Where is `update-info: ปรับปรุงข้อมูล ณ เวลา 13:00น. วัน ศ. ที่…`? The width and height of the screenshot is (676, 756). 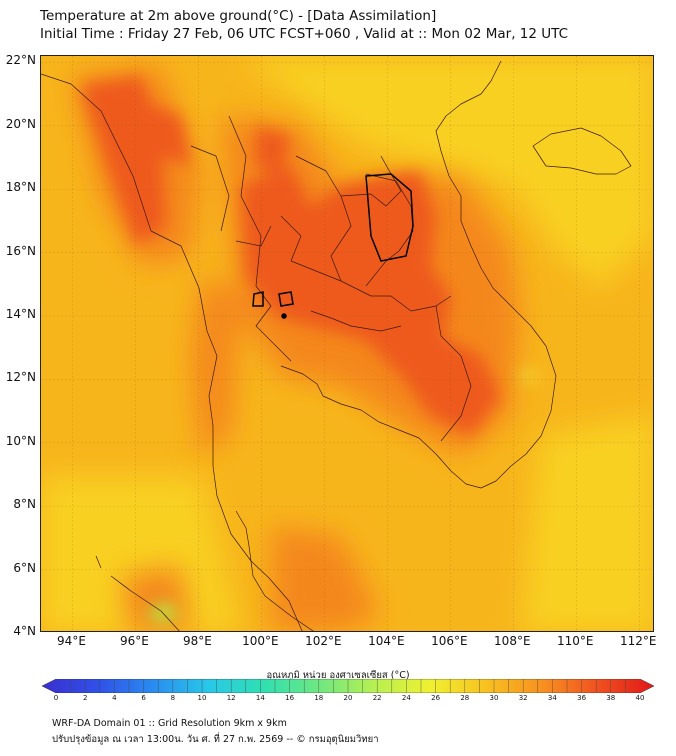 update-info: ปรับปรุงข้อมูล ณ เวลา 13:00น. วัน ศ. ที่… is located at coordinates (215, 739).